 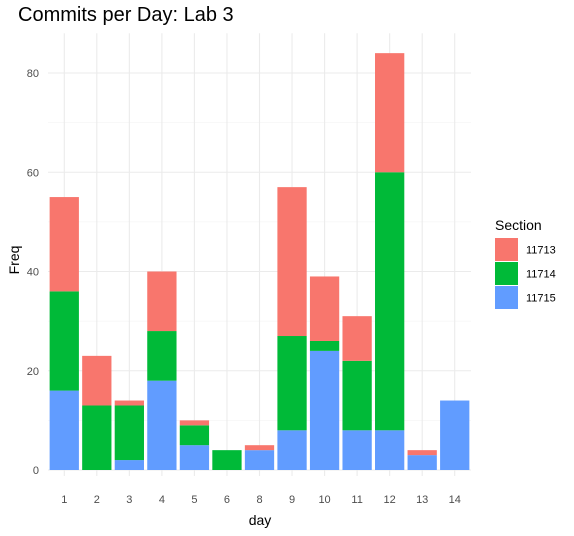 I want to click on y-tick-label: 20, so click(x=33, y=372).